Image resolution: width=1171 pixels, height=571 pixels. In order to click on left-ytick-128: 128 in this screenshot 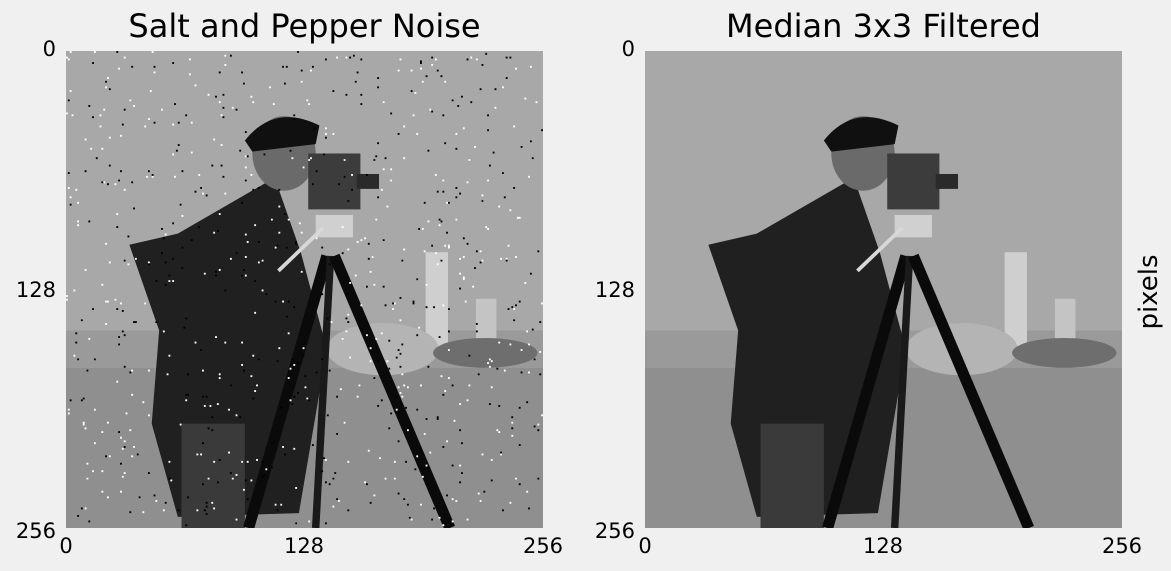, I will do `click(35, 290)`.